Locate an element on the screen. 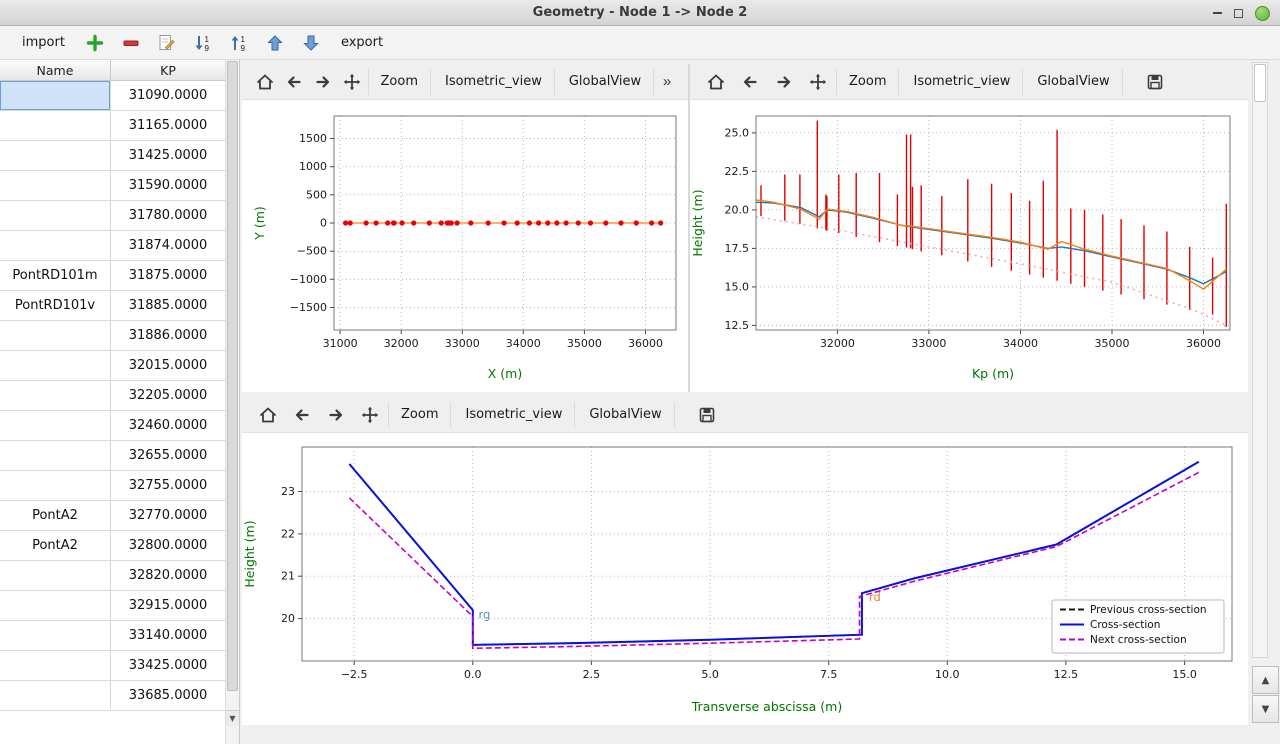  cell-kp: 32770.0000 is located at coordinates (168, 516).